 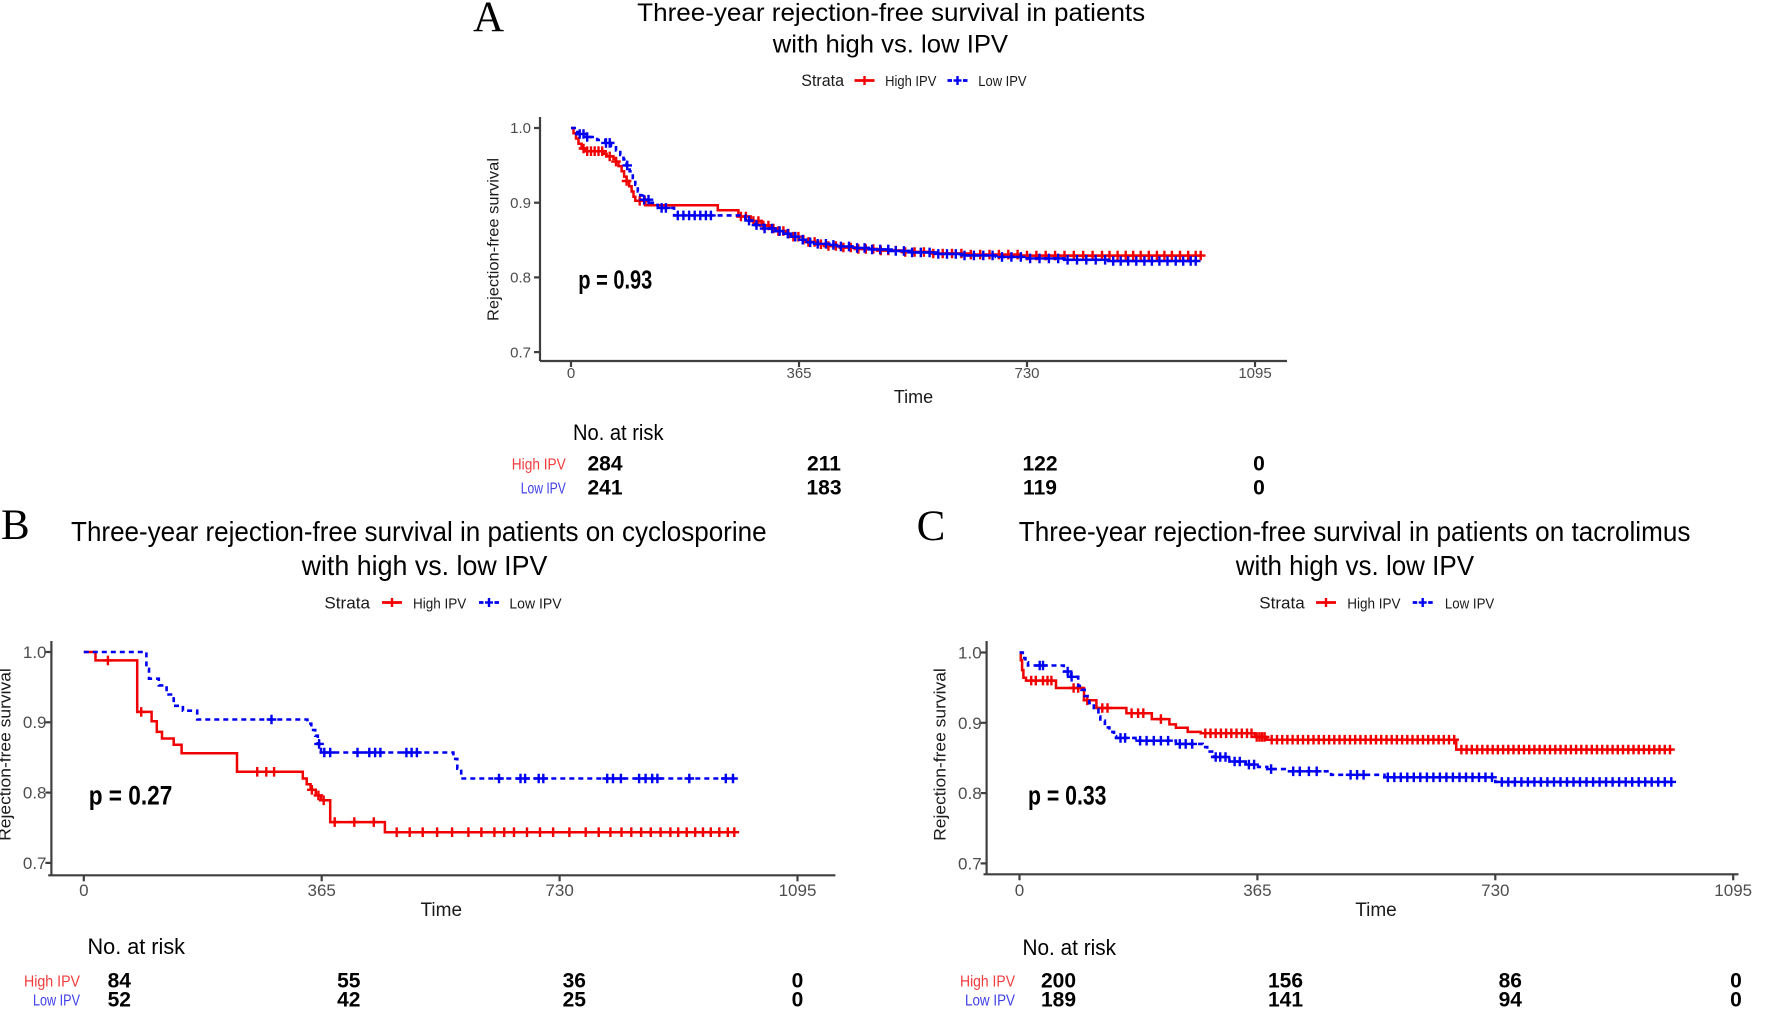 What do you see at coordinates (604, 488) in the screenshot?
I see `svg-text: 241` at bounding box center [604, 488].